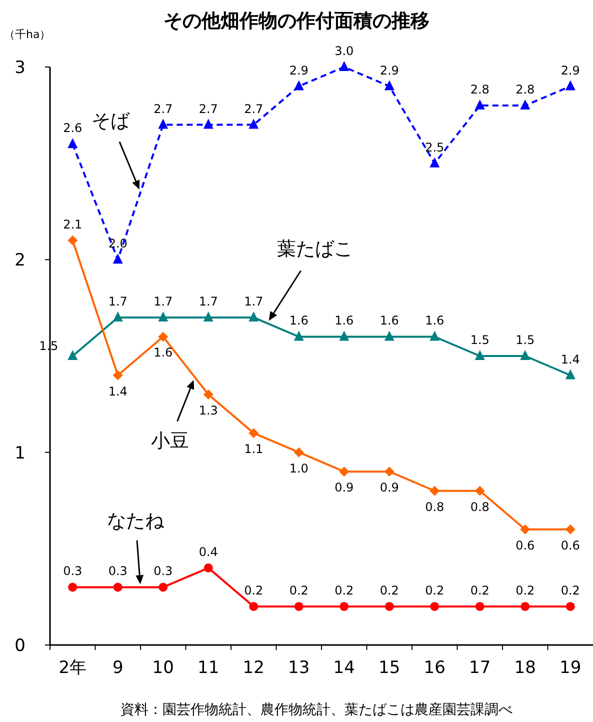 The height and width of the screenshot is (722, 593). Describe the element at coordinates (525, 668) in the screenshot. I see `x-tick-label: 18` at that location.